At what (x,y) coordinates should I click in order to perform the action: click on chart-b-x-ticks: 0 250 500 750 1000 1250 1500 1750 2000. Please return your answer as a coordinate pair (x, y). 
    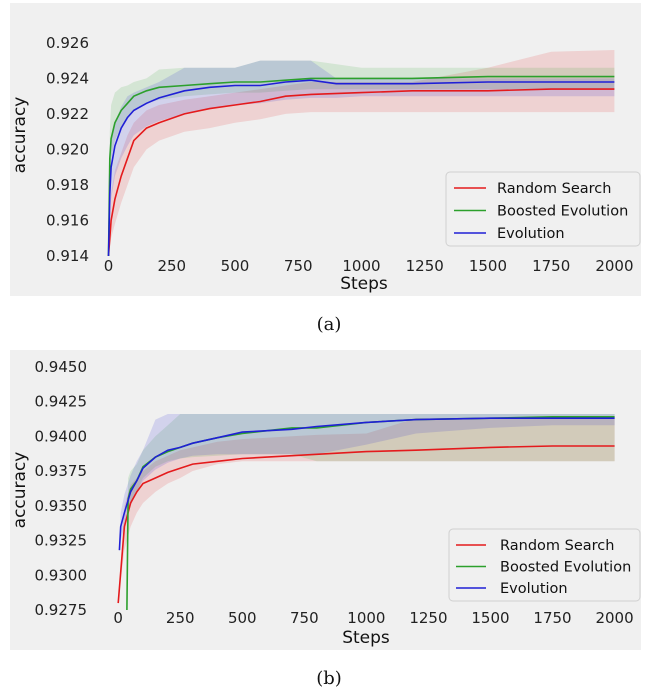
    Looking at the image, I should click on (373, 618).